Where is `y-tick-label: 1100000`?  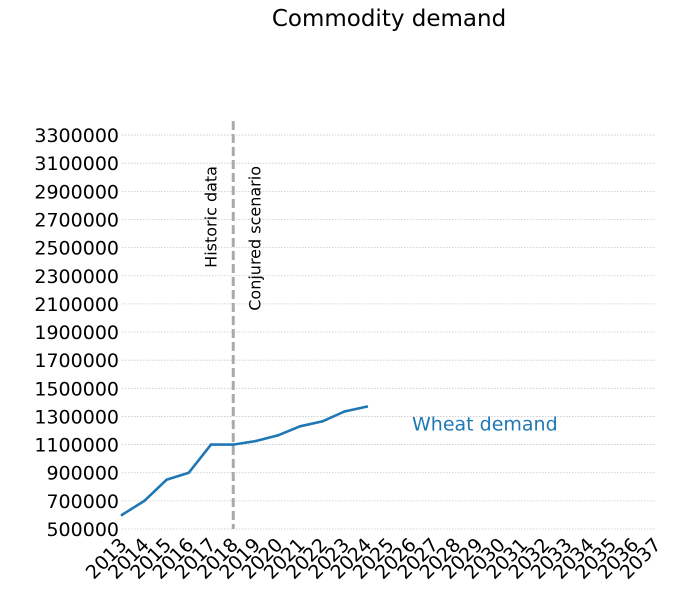
y-tick-label: 1100000 is located at coordinates (76, 446).